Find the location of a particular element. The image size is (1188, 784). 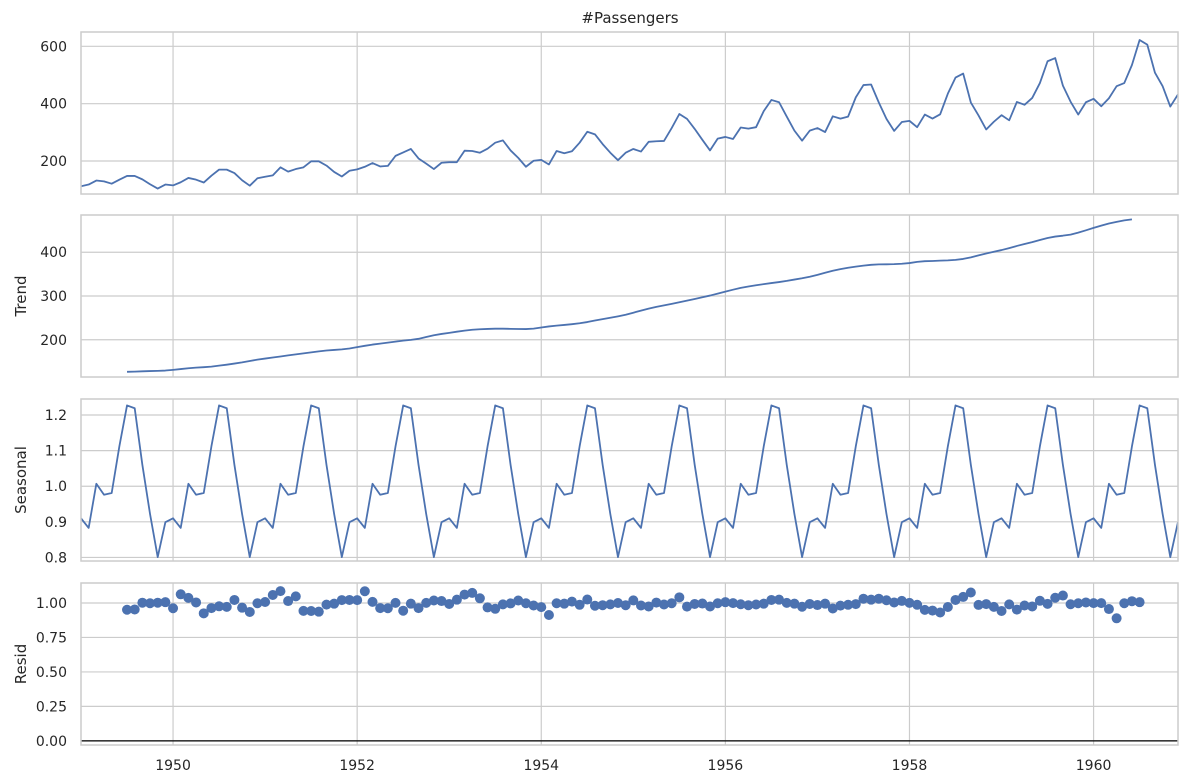

seasonal-axis-label: Seasonal is located at coordinates (21, 480).